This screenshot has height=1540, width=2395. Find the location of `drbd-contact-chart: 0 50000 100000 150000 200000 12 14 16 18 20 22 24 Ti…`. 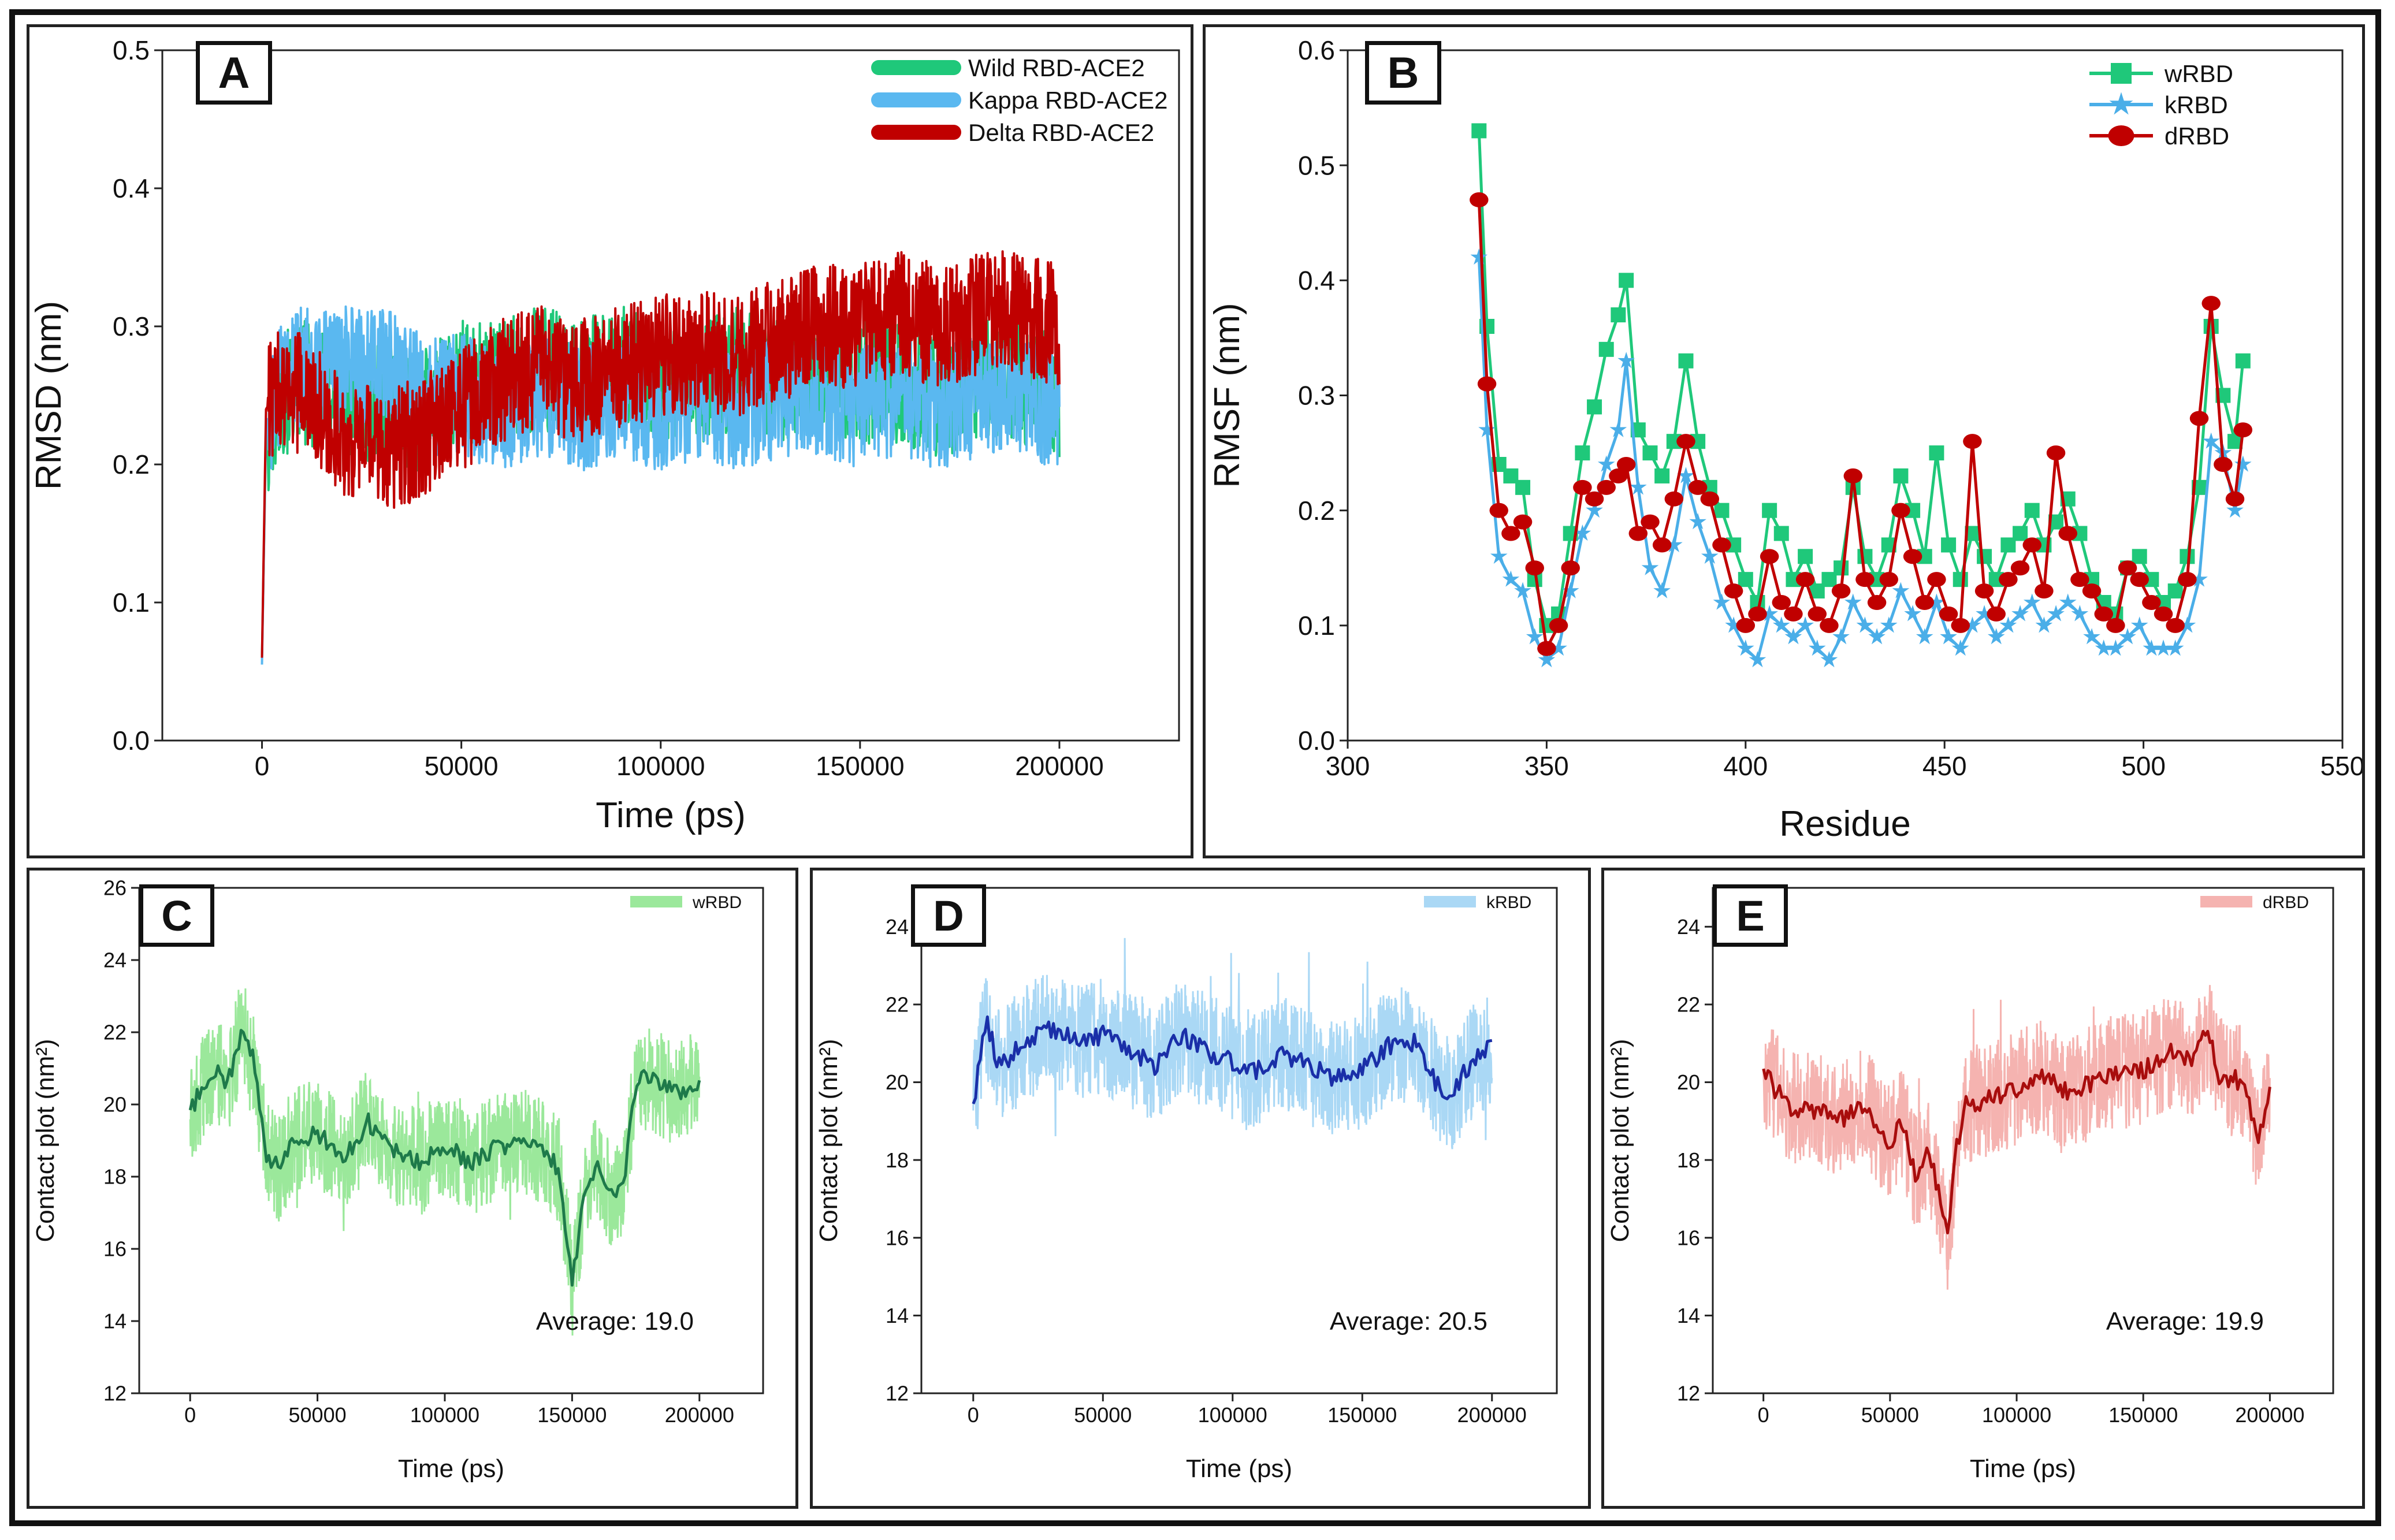

drbd-contact-chart: 0 50000 100000 150000 200000 12 14 16 18 20 22 24 Ti… is located at coordinates (1970, 1185).